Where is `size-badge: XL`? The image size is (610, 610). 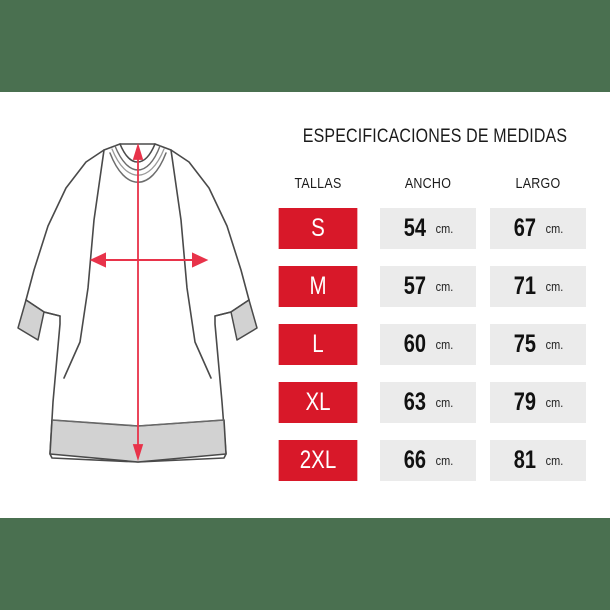 size-badge: XL is located at coordinates (318, 402).